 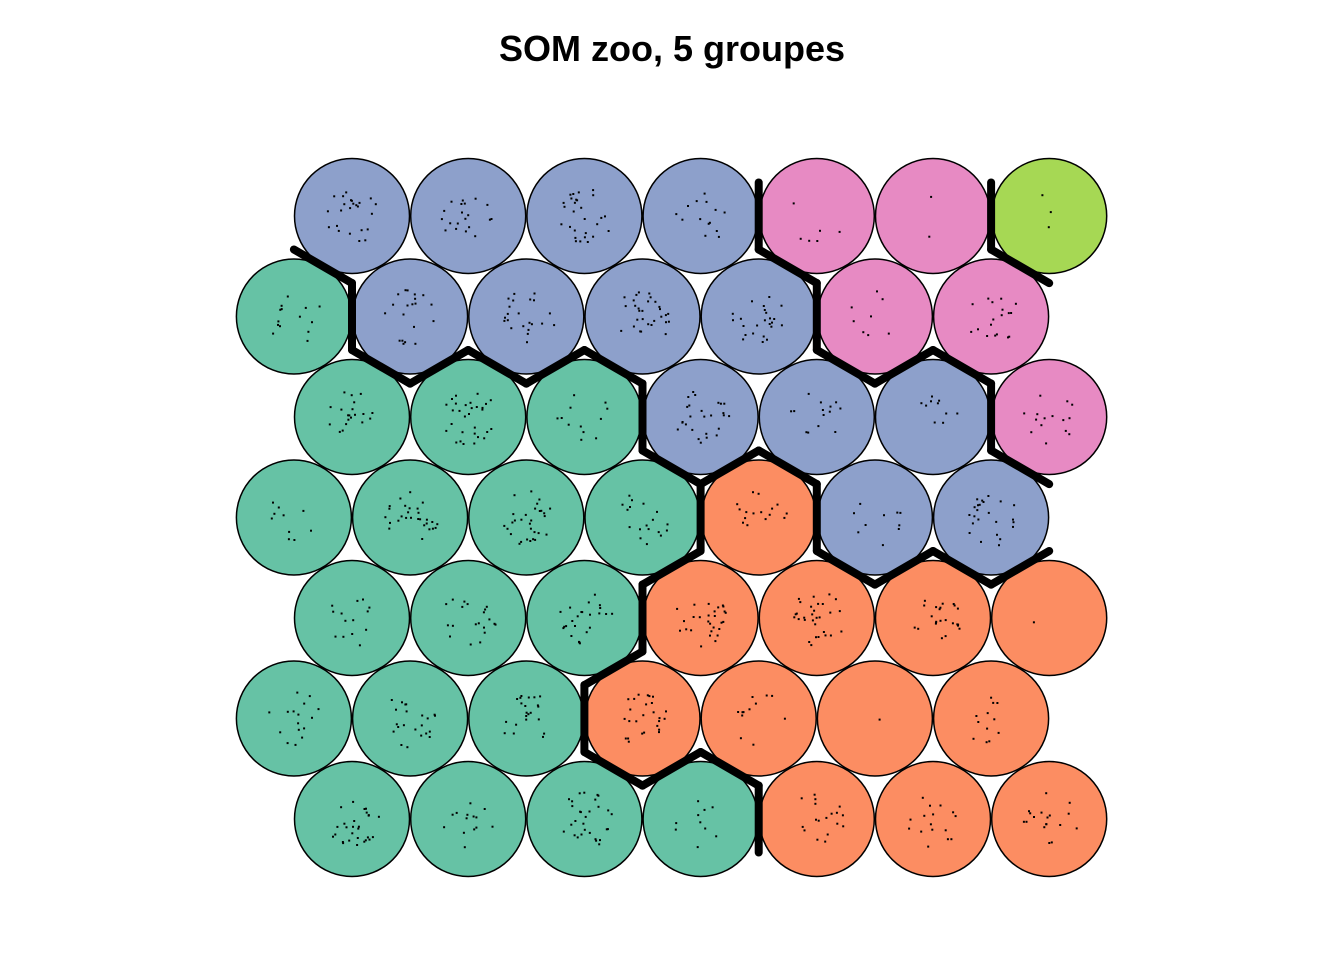 I want to click on som-node-r3-c0, so click(x=294, y=517).